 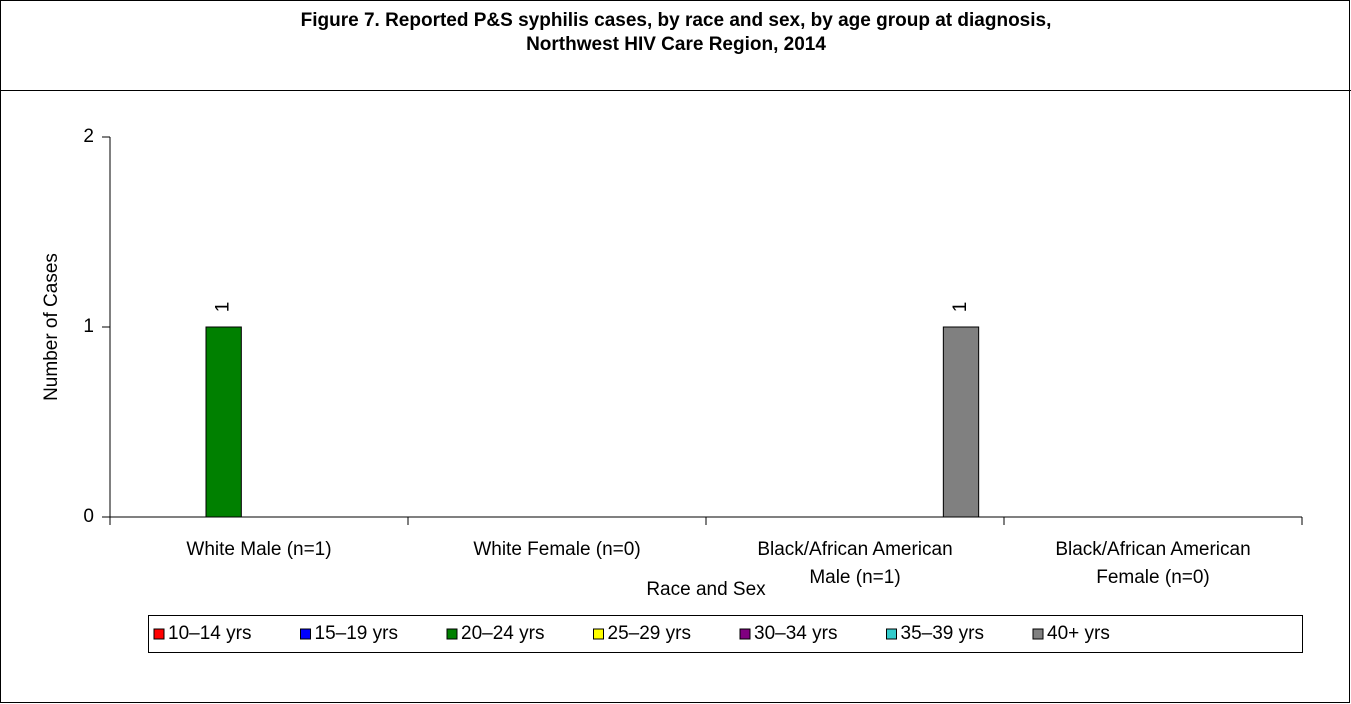 I want to click on x-tick-label: Female (n=0), so click(x=1153, y=577).